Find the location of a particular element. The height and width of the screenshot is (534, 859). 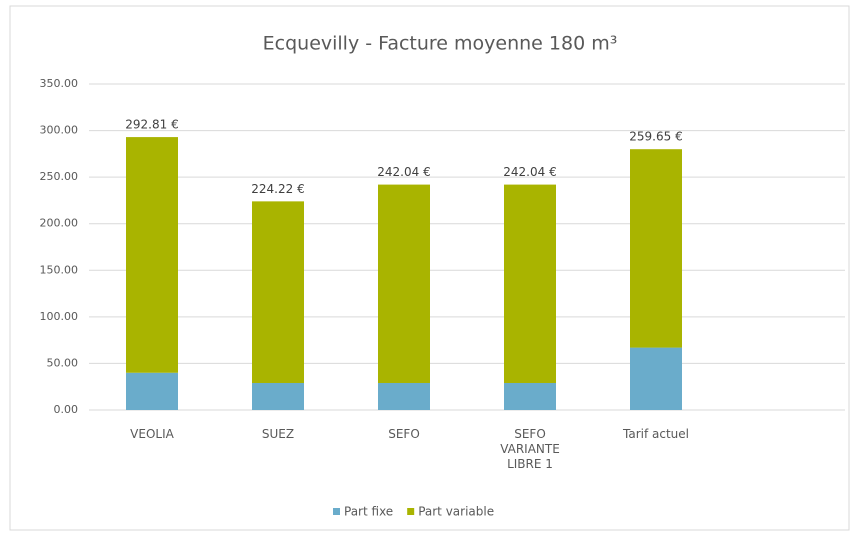

x-tick-label: VEOLIA is located at coordinates (152, 434).